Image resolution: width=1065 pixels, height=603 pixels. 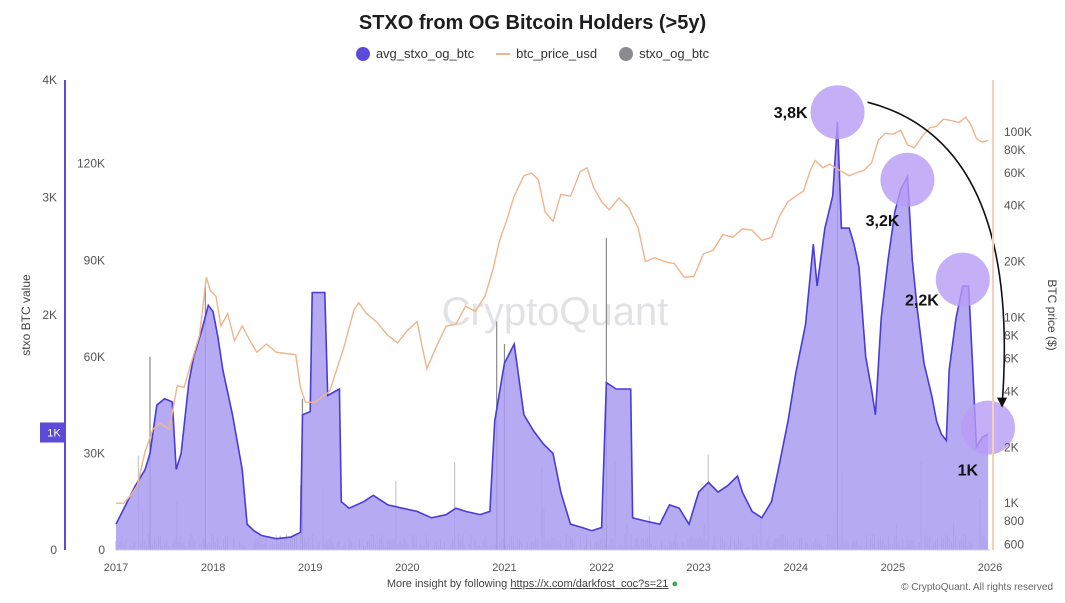 What do you see at coordinates (626, 53) in the screenshot?
I see `legend-swatch-stxo` at bounding box center [626, 53].